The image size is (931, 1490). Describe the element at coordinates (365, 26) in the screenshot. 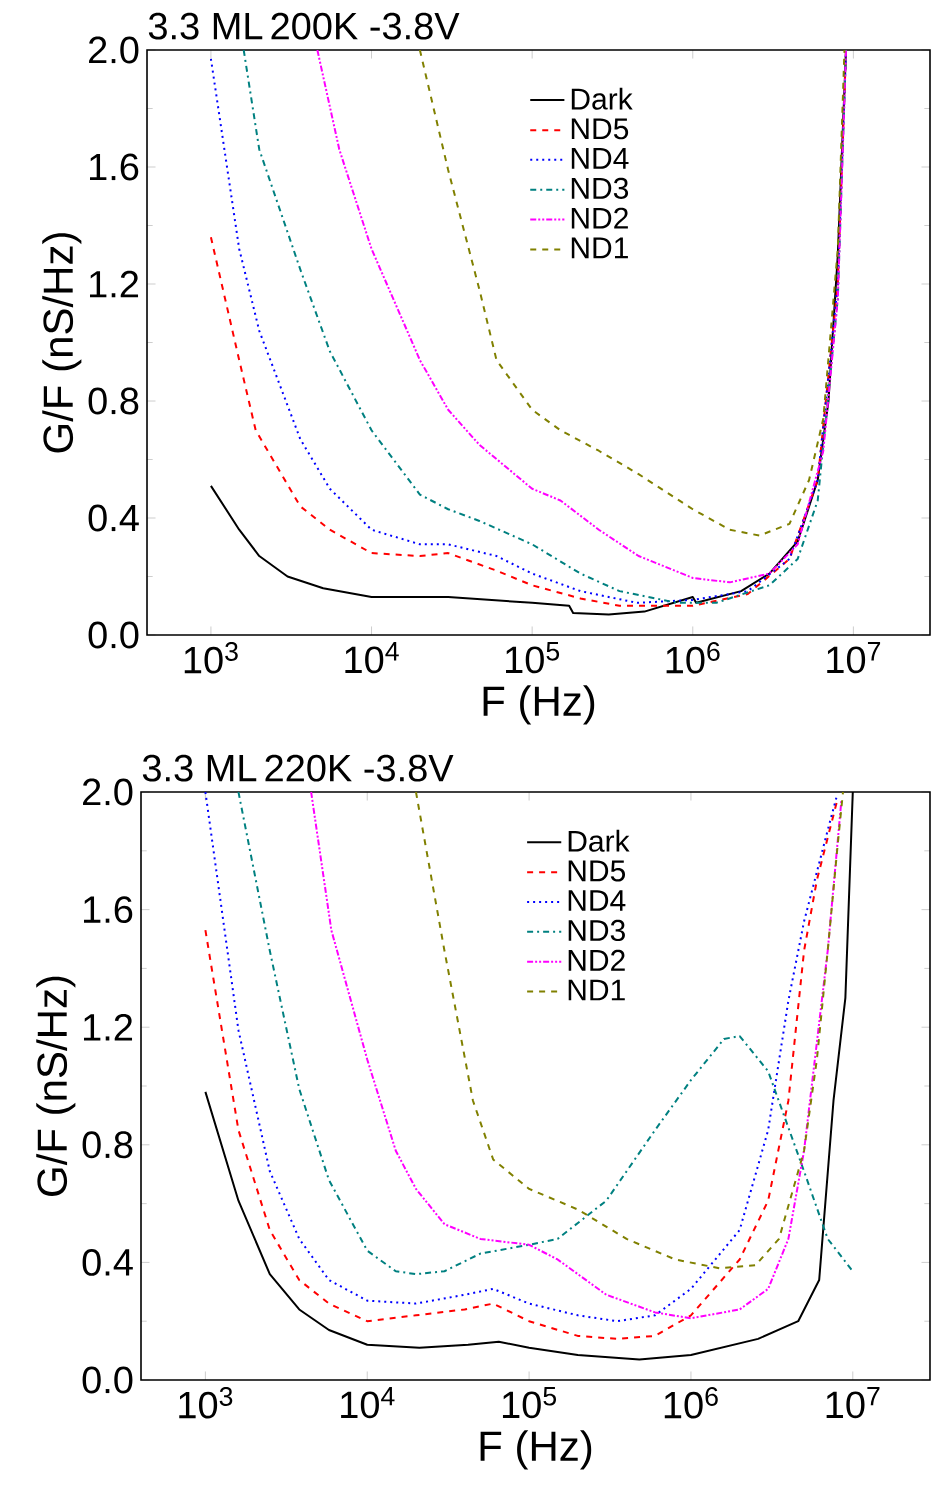

I see `chart-subtitle: 200K -3.8V` at that location.